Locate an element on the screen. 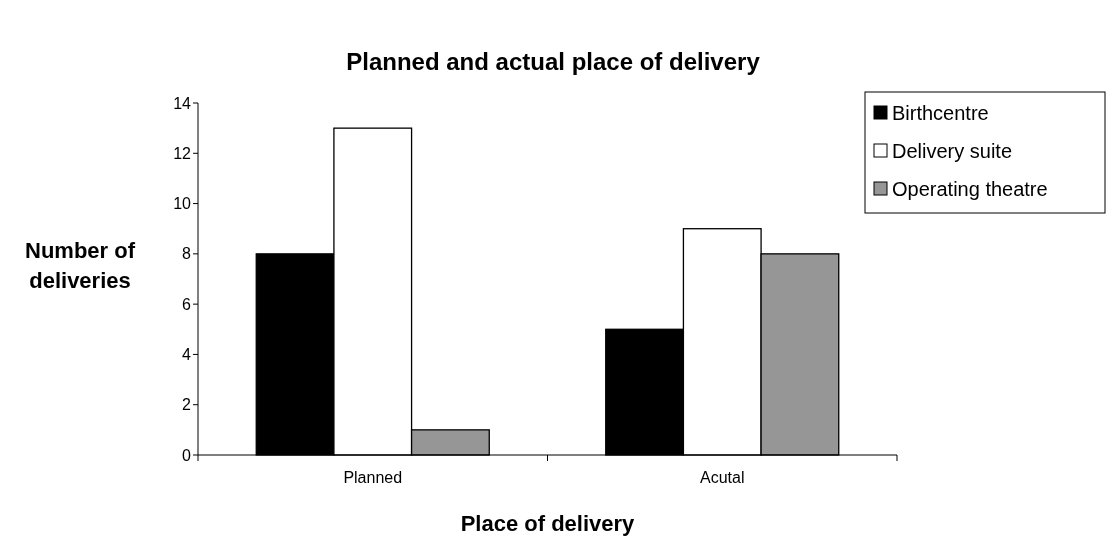 The width and height of the screenshot is (1109, 539). y-tick-label: 0 is located at coordinates (187, 455).